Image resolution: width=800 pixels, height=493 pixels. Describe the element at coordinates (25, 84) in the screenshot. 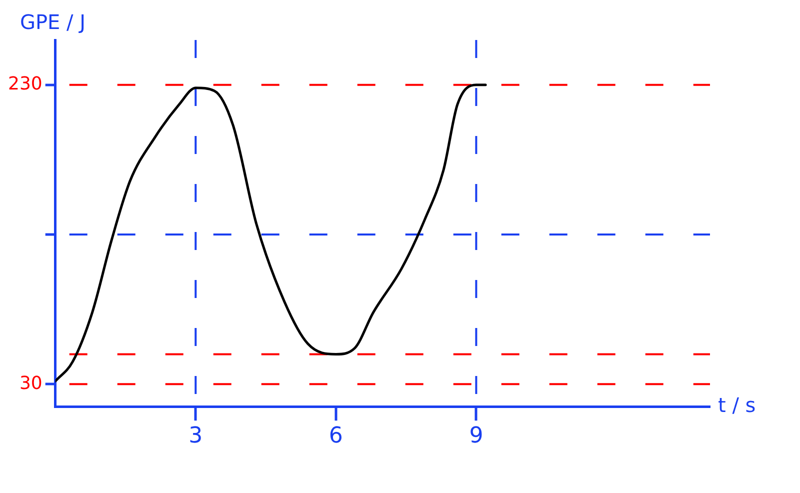

I see `y-tick-label: 230` at that location.